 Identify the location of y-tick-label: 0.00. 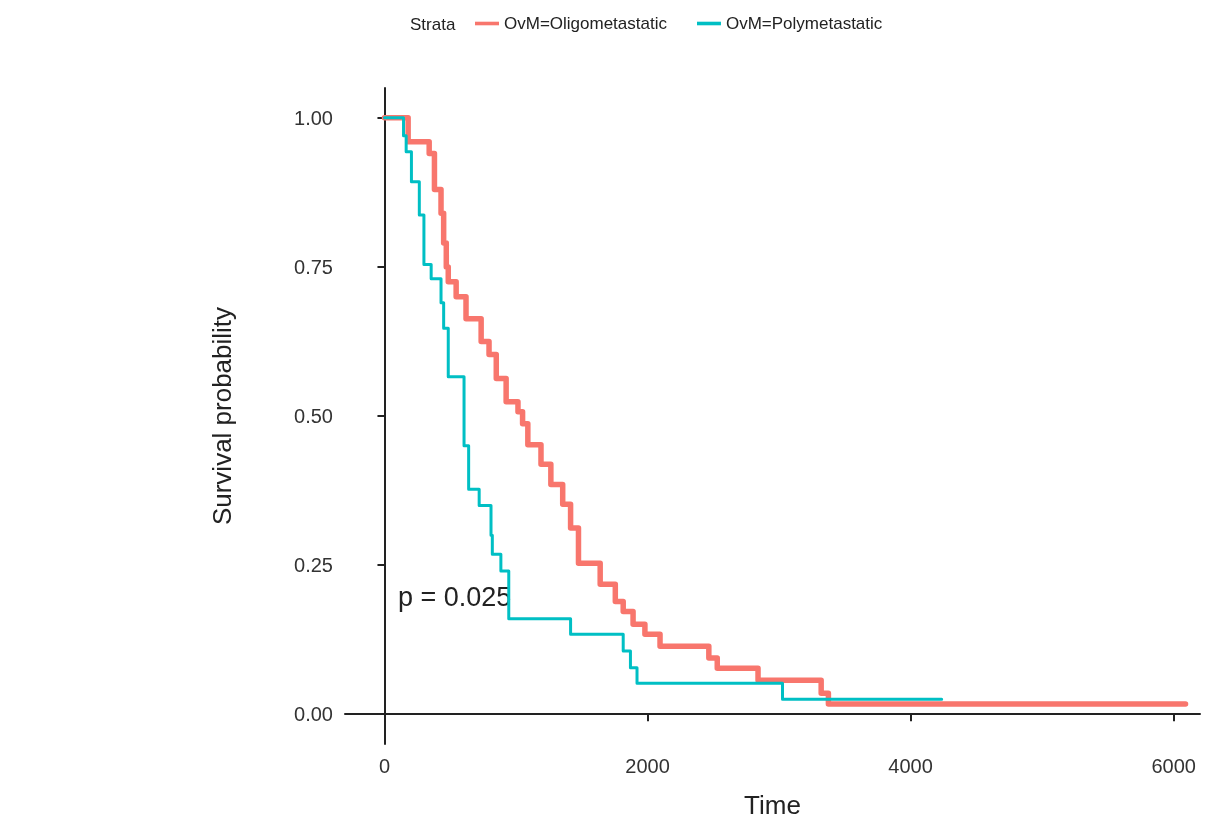
(313, 714).